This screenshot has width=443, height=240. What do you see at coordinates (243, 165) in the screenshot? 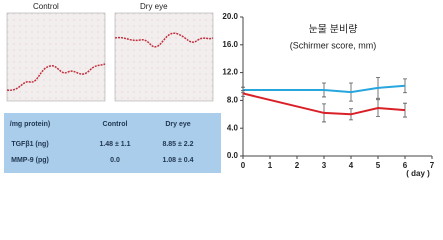
I see `x-tick-label: 0` at bounding box center [243, 165].